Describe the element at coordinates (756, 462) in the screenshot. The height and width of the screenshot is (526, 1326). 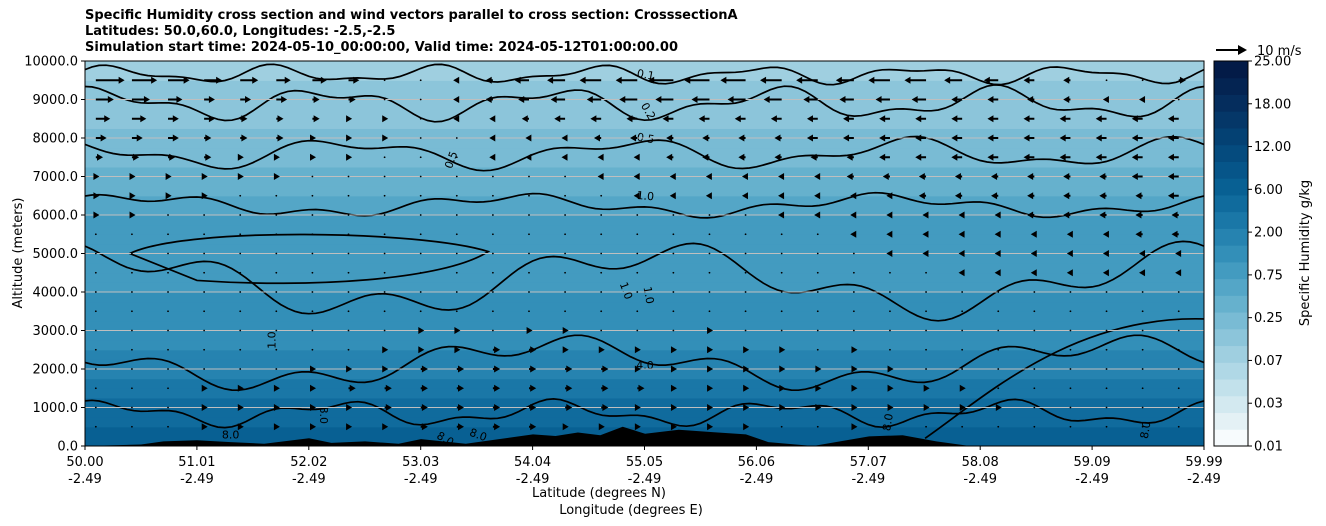
I see `x-tick-label-latitude: 56.06` at that location.